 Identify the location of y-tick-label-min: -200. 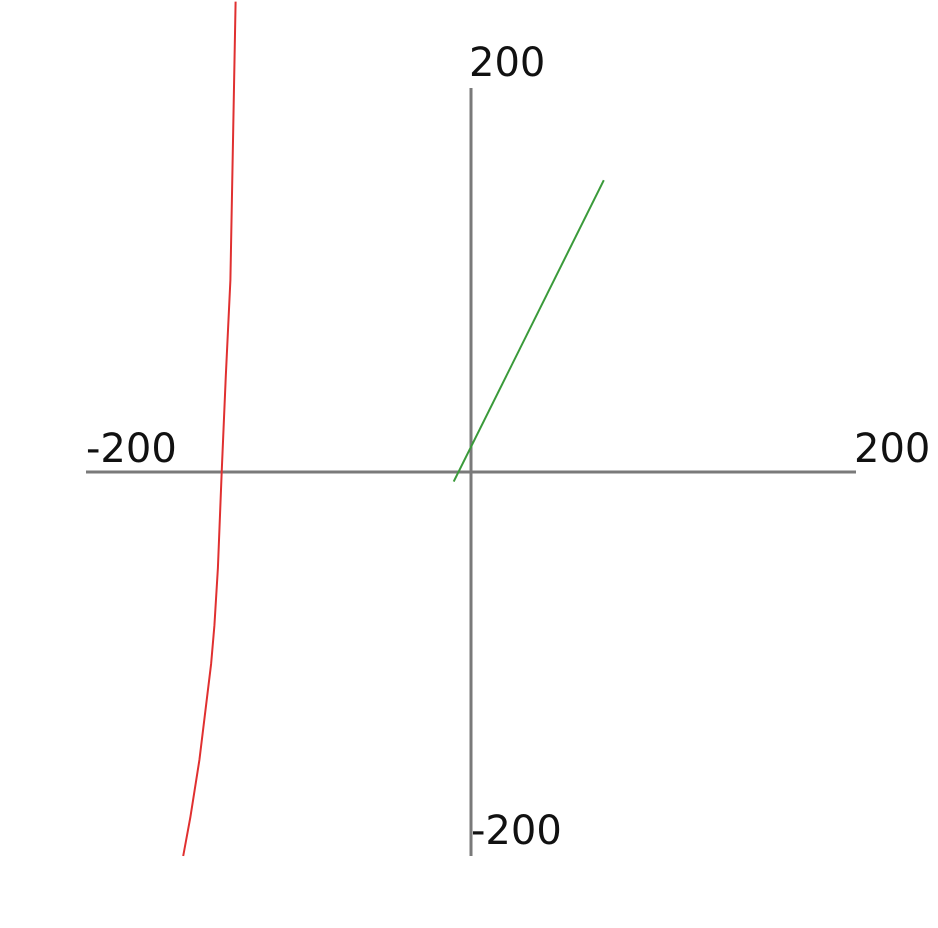
(516, 831).